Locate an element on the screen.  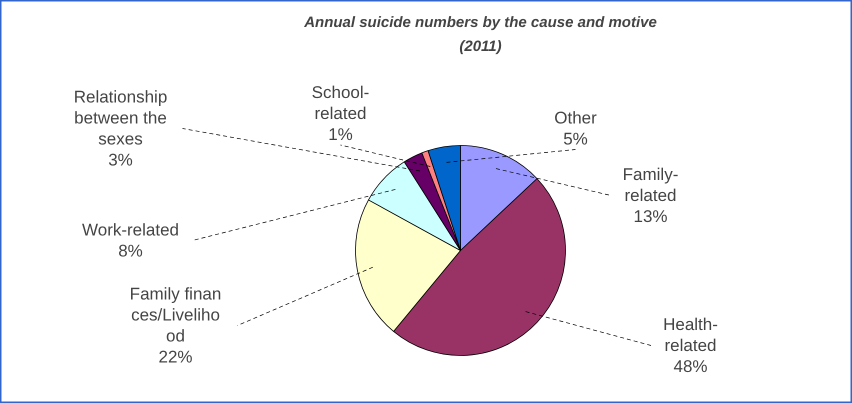
data-label: 1% is located at coordinates (340, 134).